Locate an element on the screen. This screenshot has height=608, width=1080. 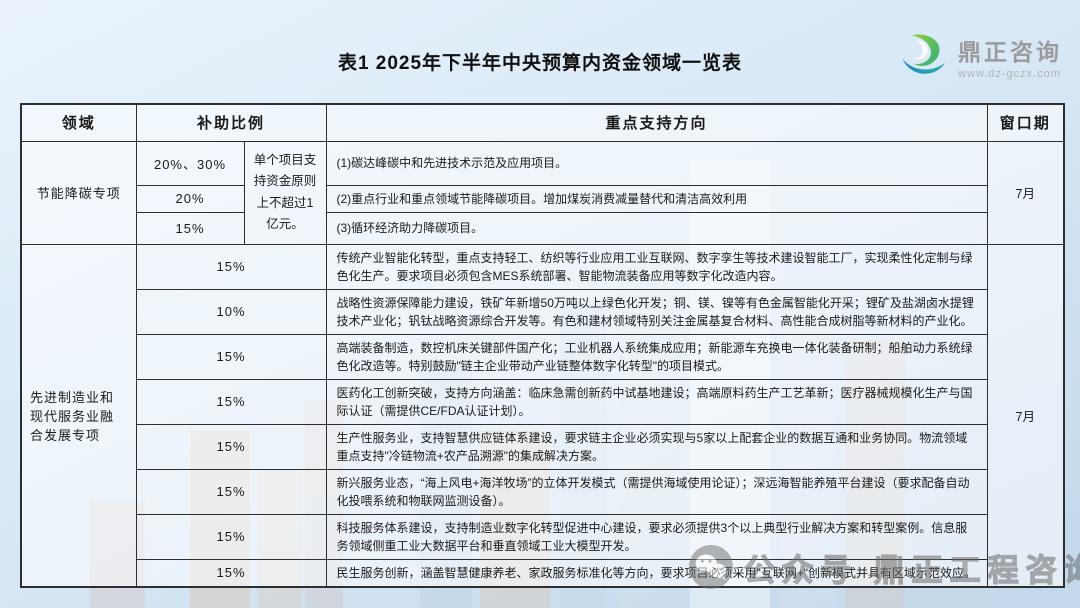
header-row: 领域 补助比例 重点支持方向 窗口期 is located at coordinates (542, 122).